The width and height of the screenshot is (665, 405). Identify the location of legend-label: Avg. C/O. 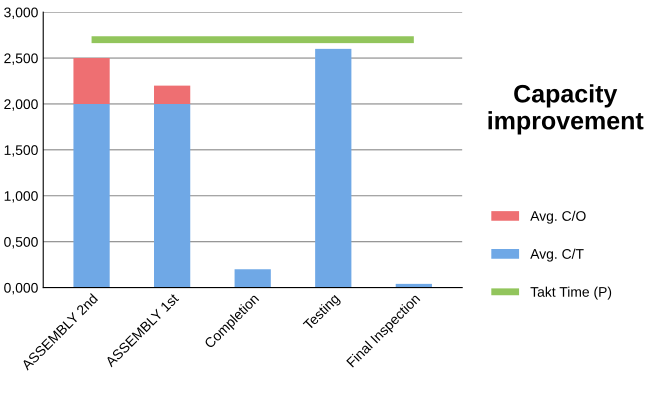
(558, 217).